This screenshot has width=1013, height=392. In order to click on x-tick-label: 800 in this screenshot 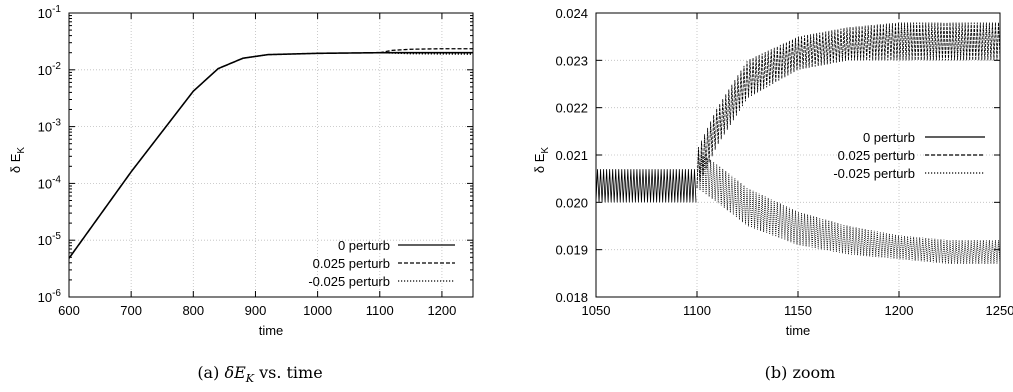, I will do `click(193, 310)`.